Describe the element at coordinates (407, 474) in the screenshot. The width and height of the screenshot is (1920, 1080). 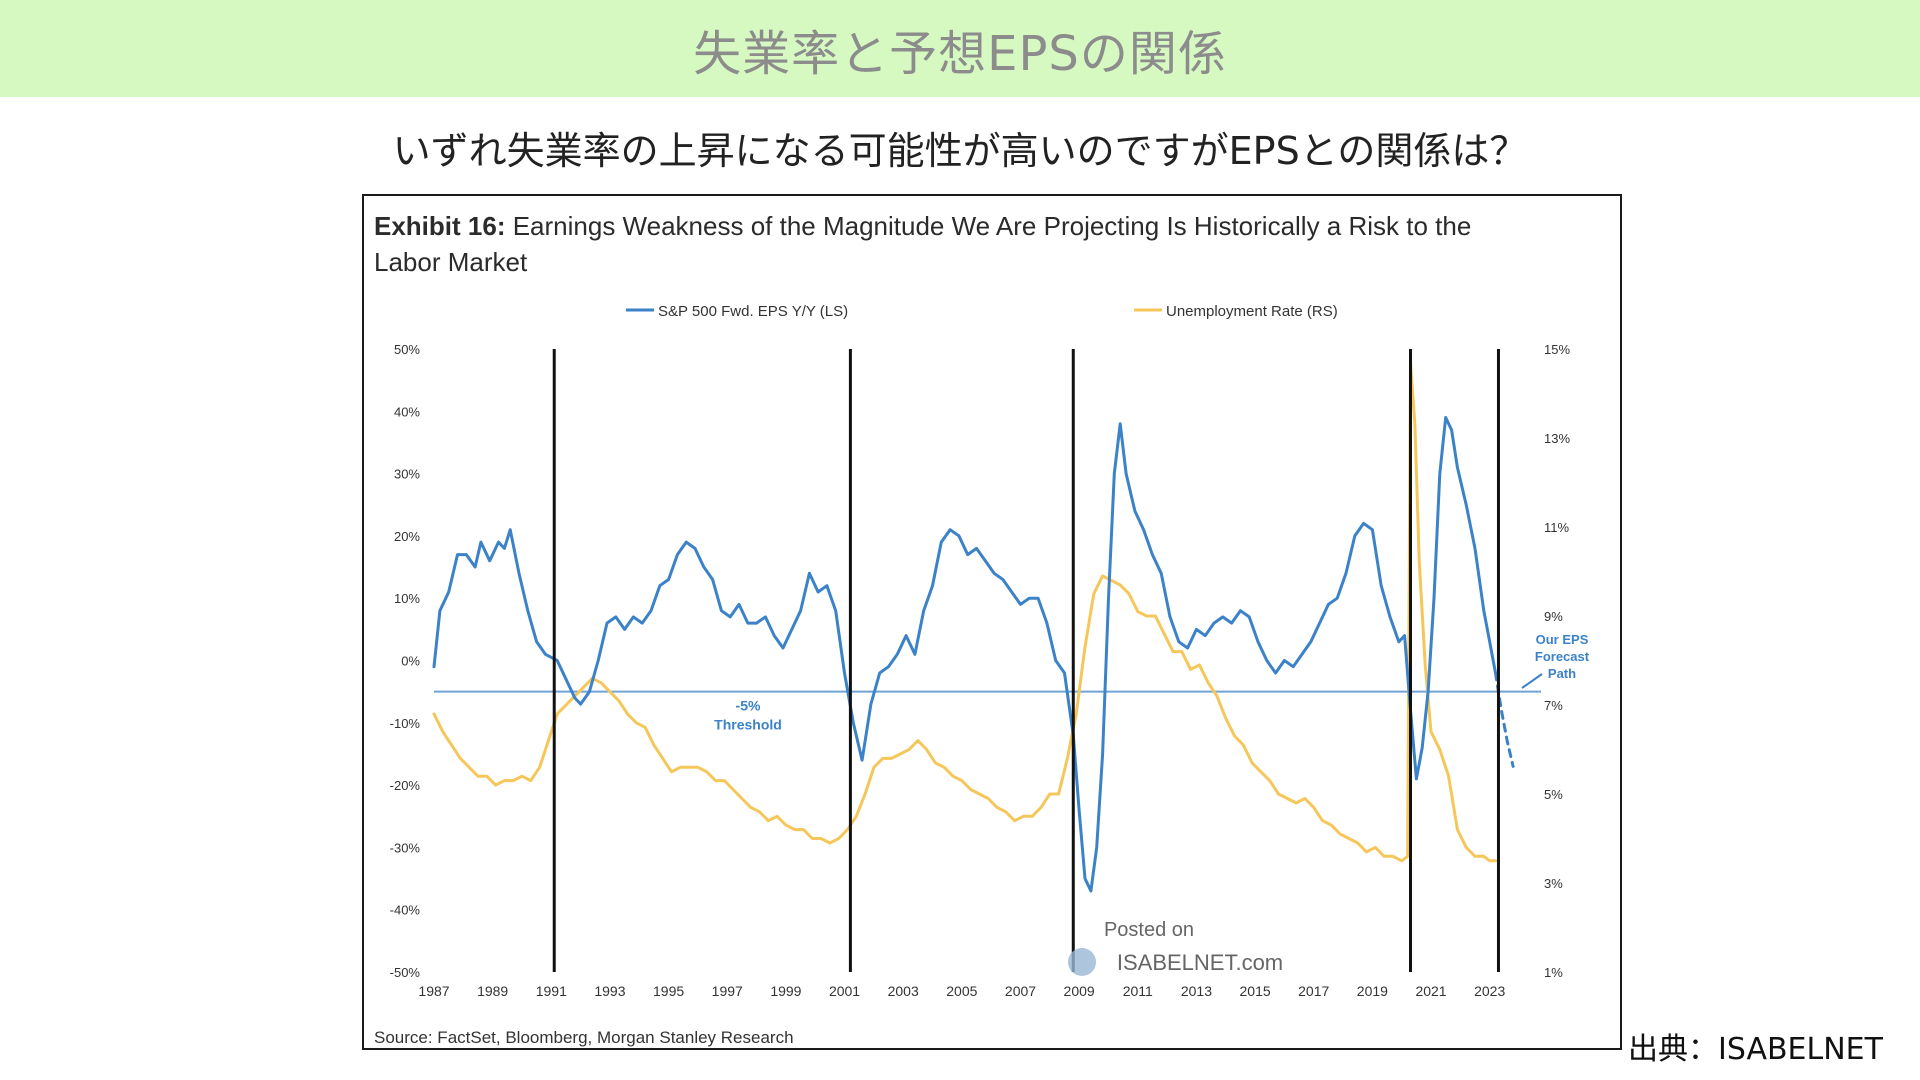
I see `y-left-tick-label: 30%` at that location.